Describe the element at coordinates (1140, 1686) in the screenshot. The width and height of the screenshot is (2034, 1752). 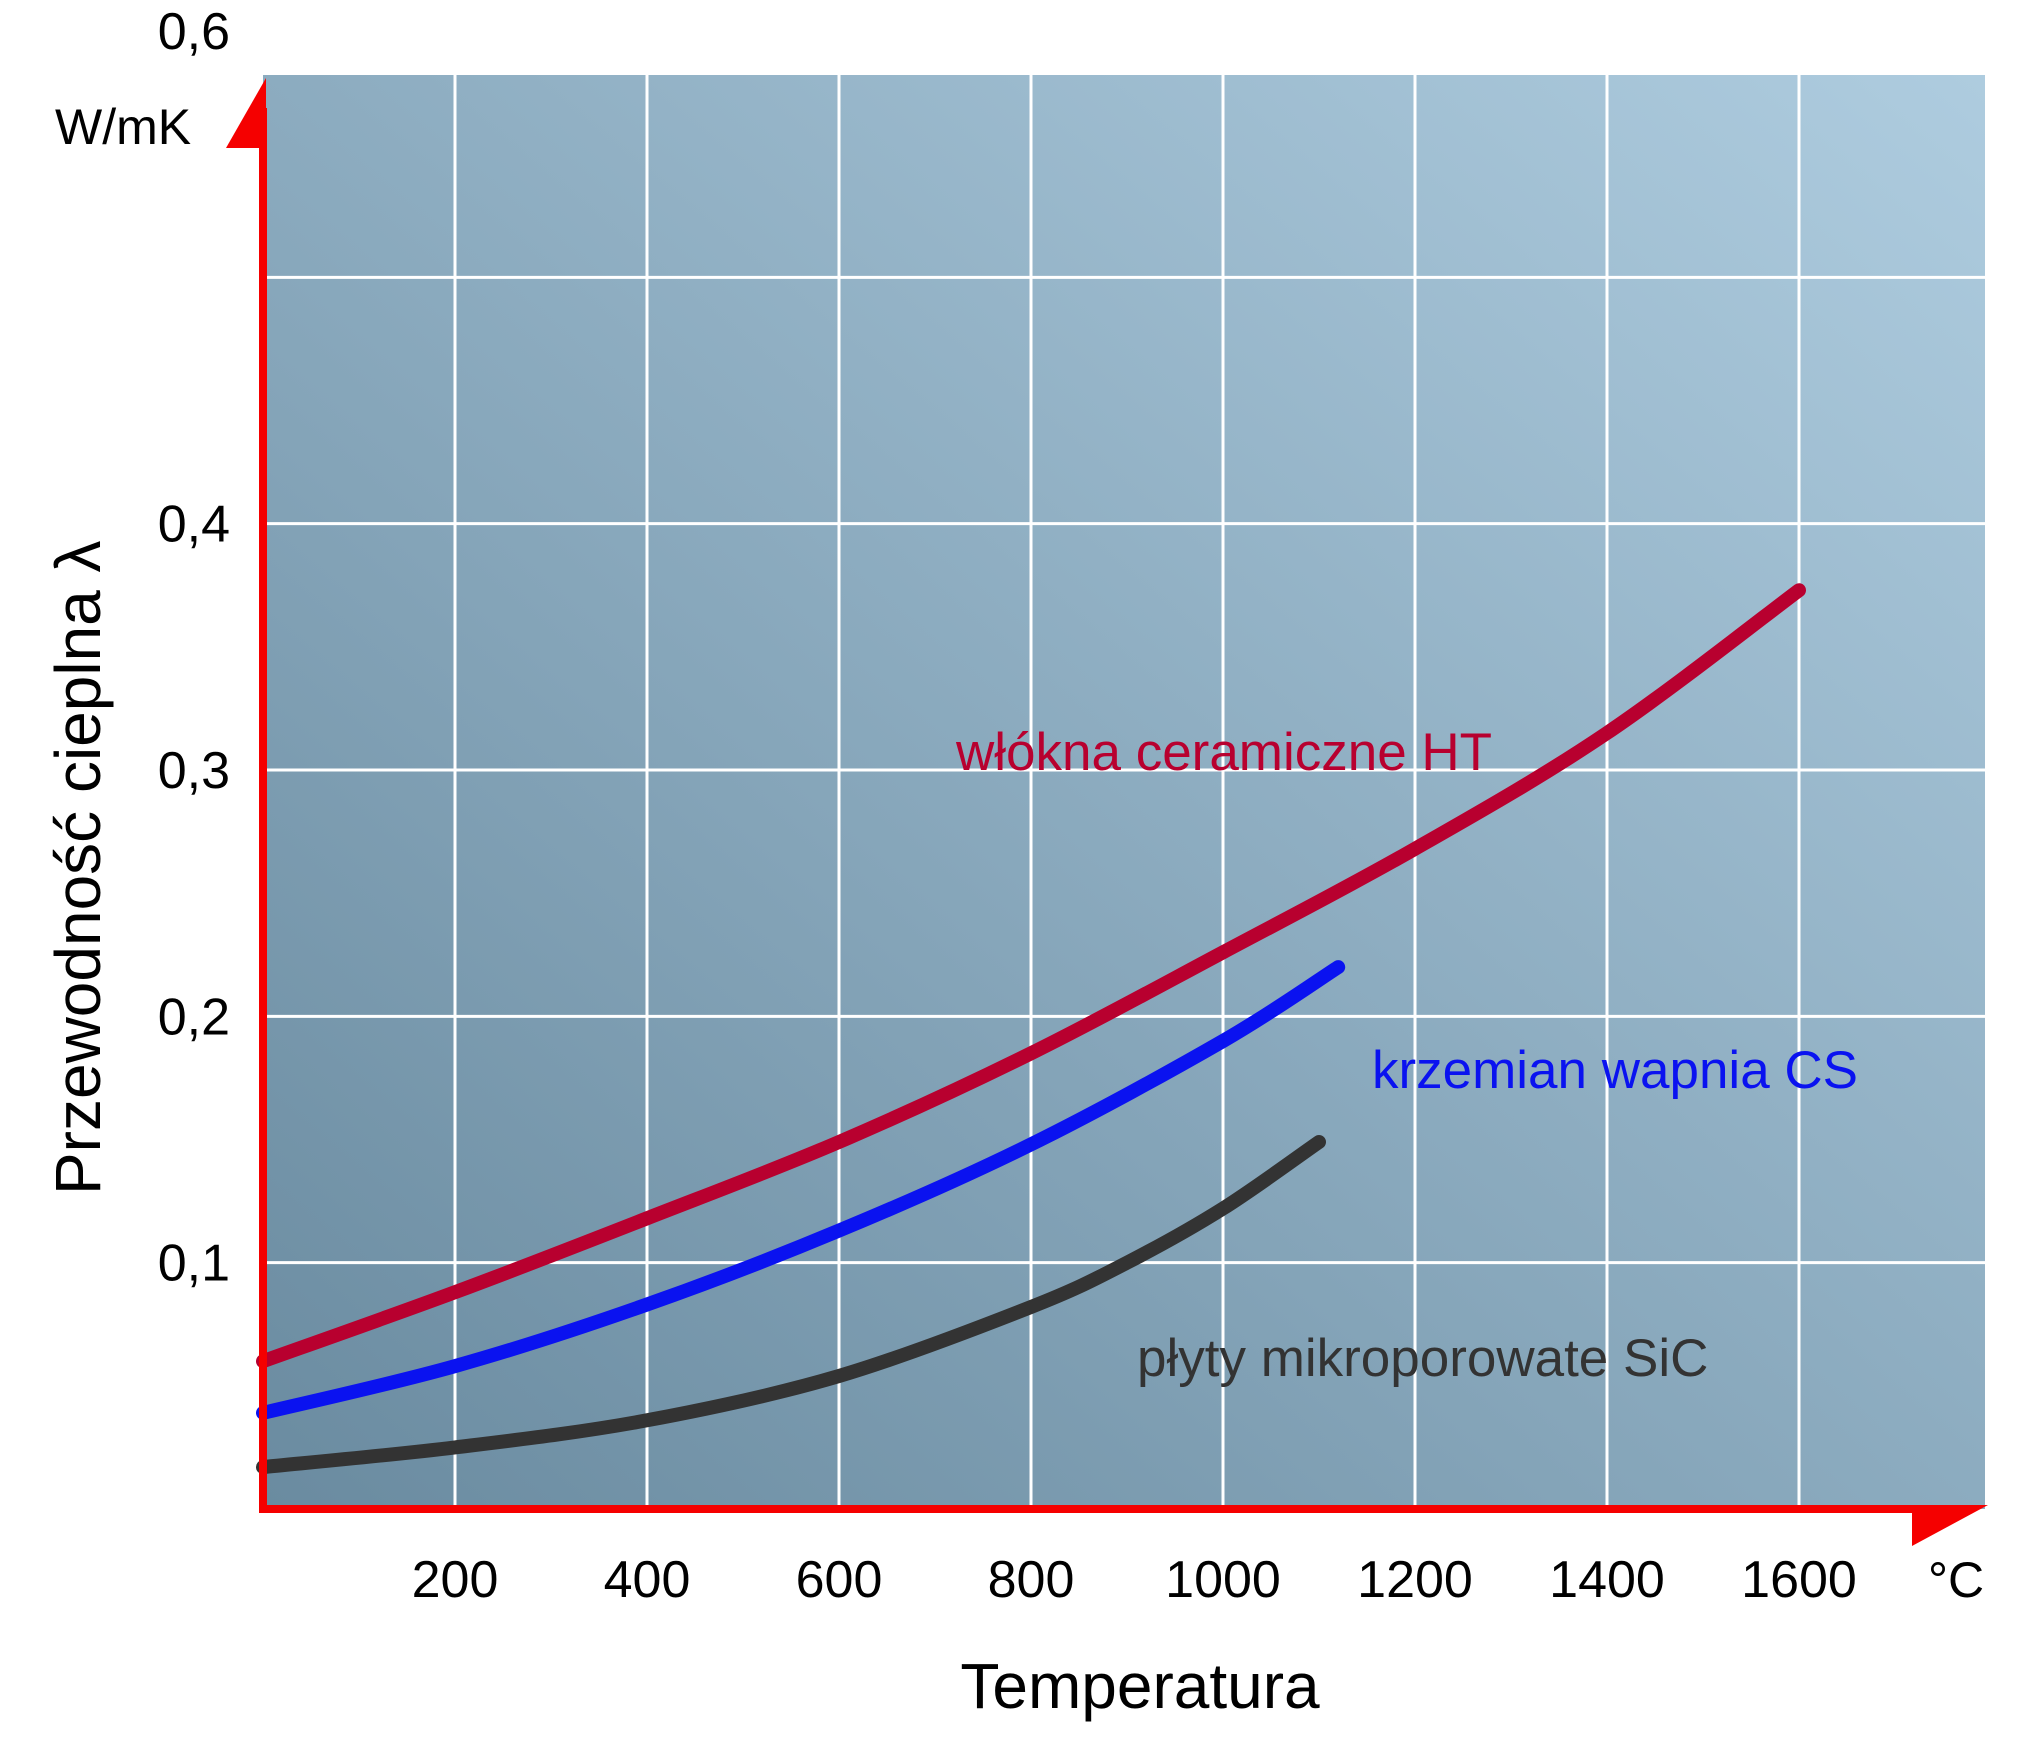
I see `x-axis-title: Temperatura` at that location.